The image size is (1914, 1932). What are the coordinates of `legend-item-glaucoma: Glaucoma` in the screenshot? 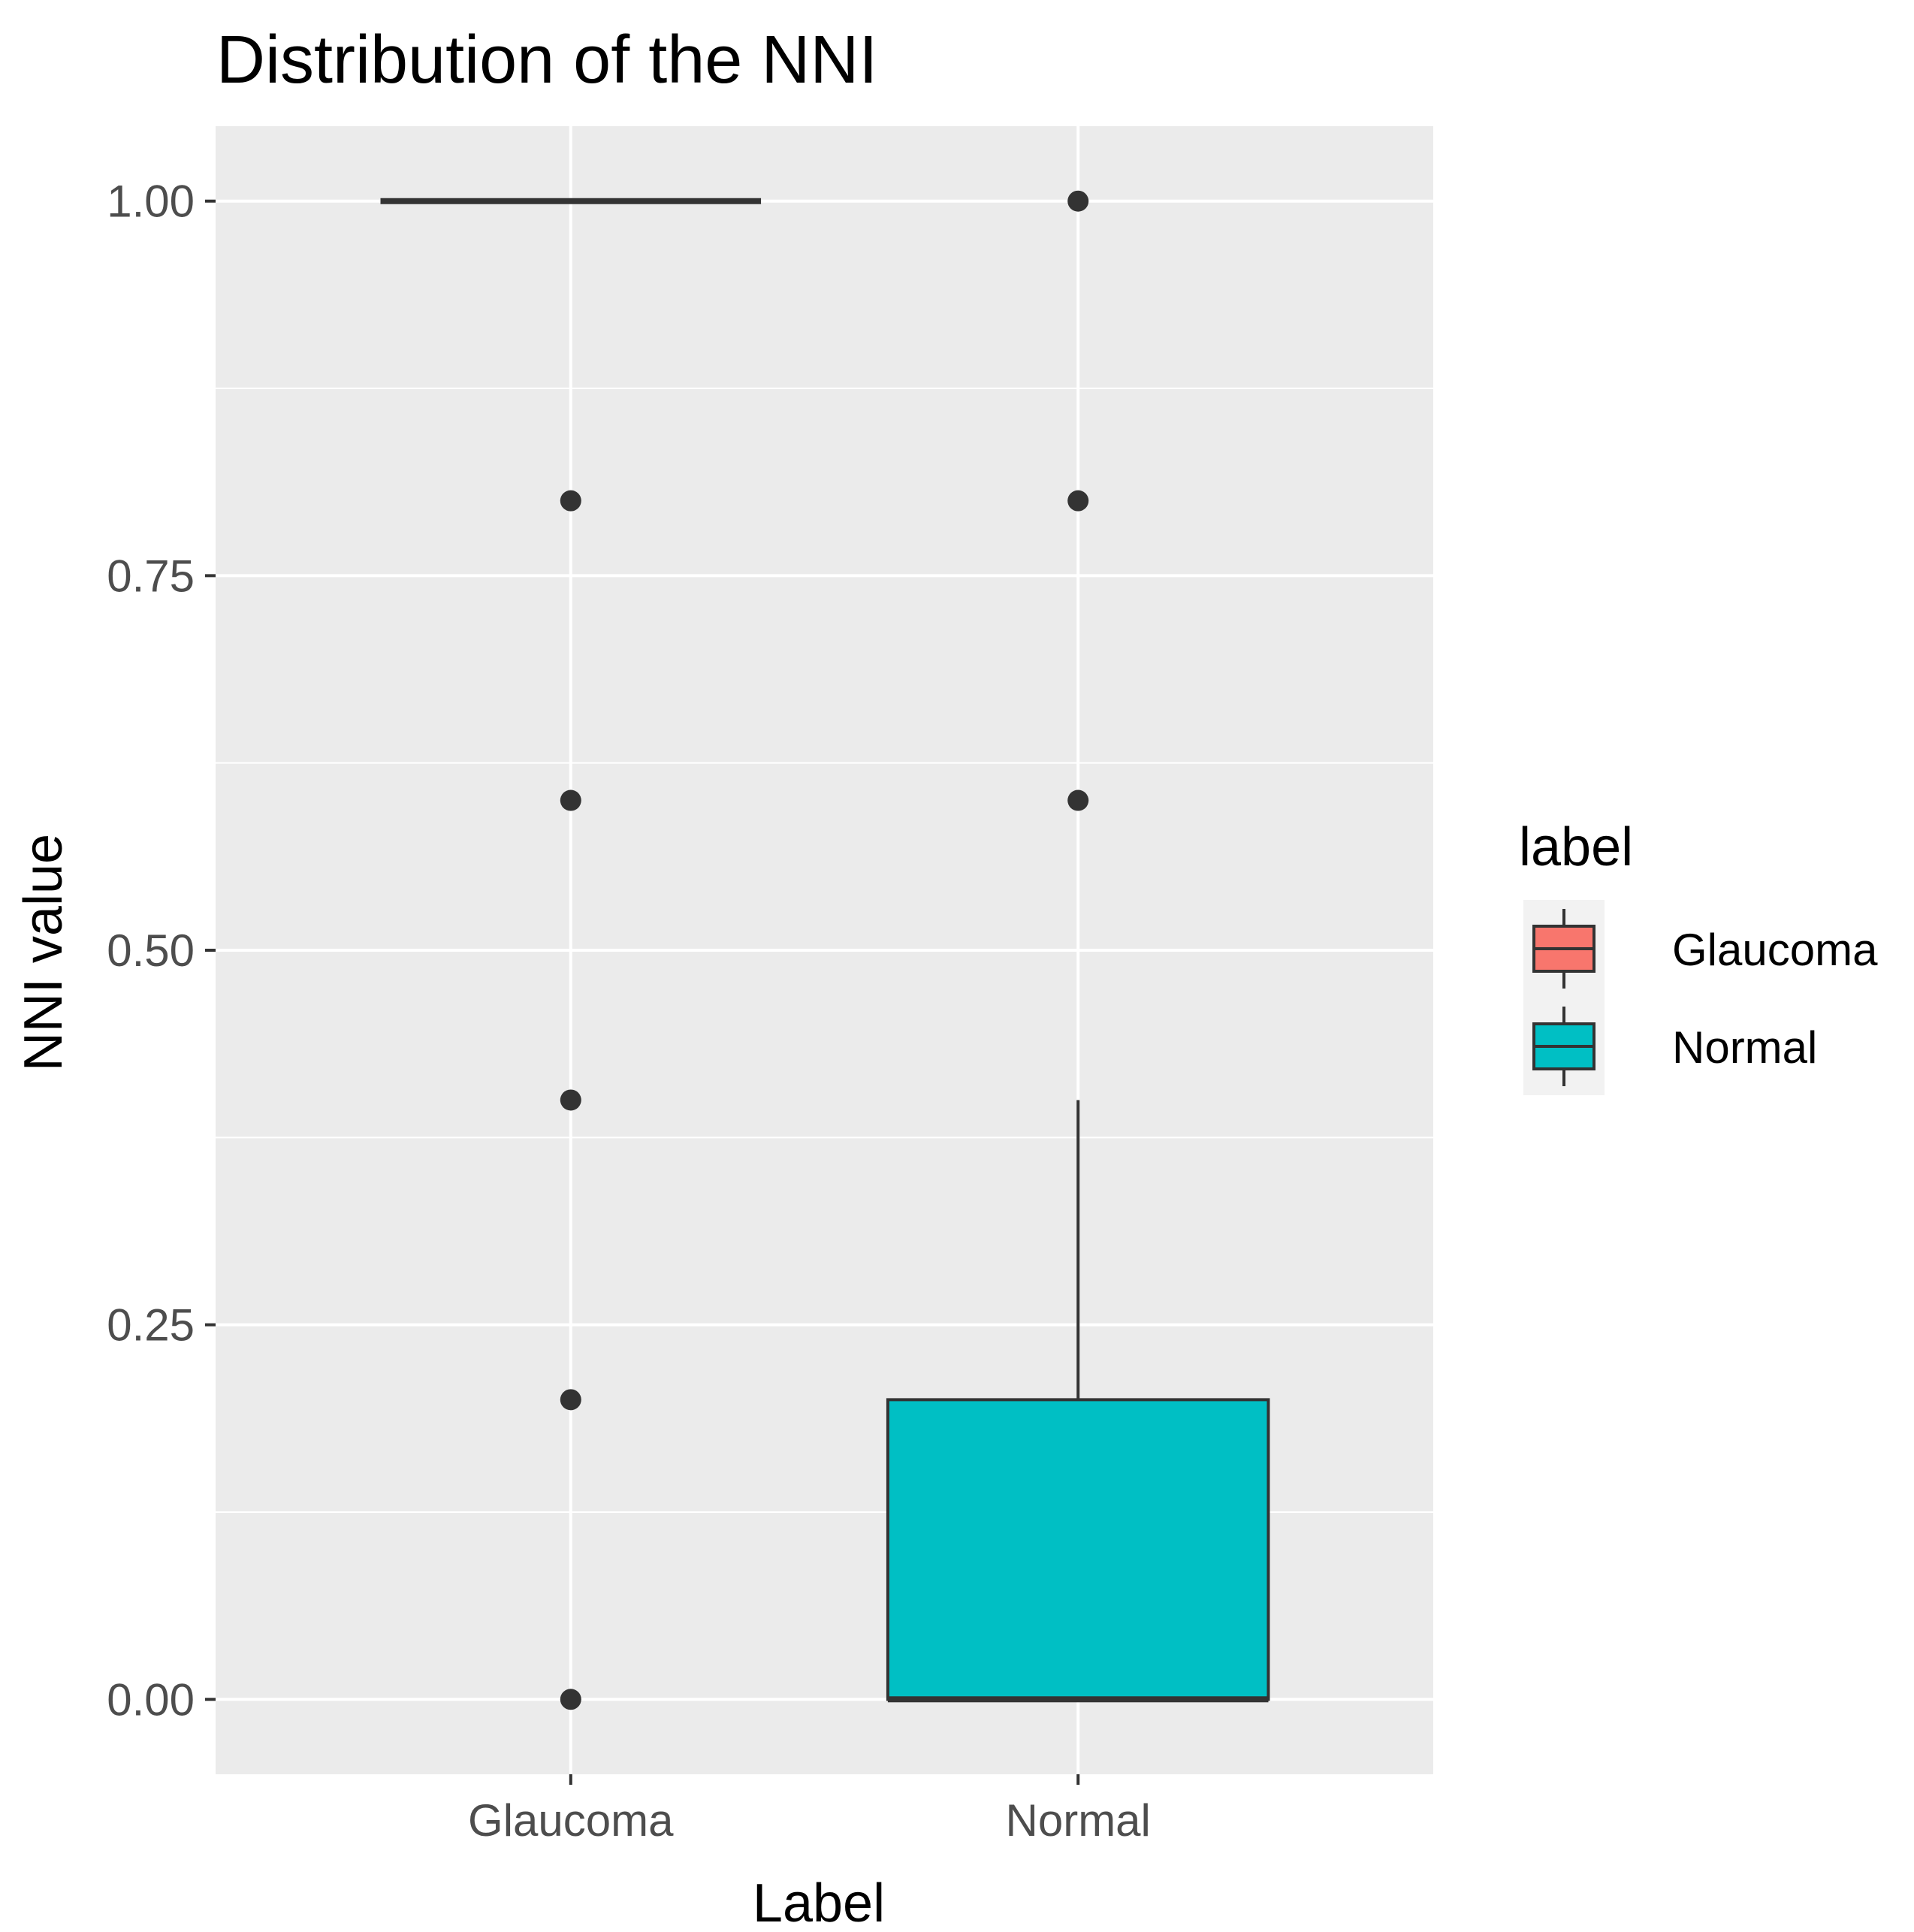 It's located at (1705, 949).